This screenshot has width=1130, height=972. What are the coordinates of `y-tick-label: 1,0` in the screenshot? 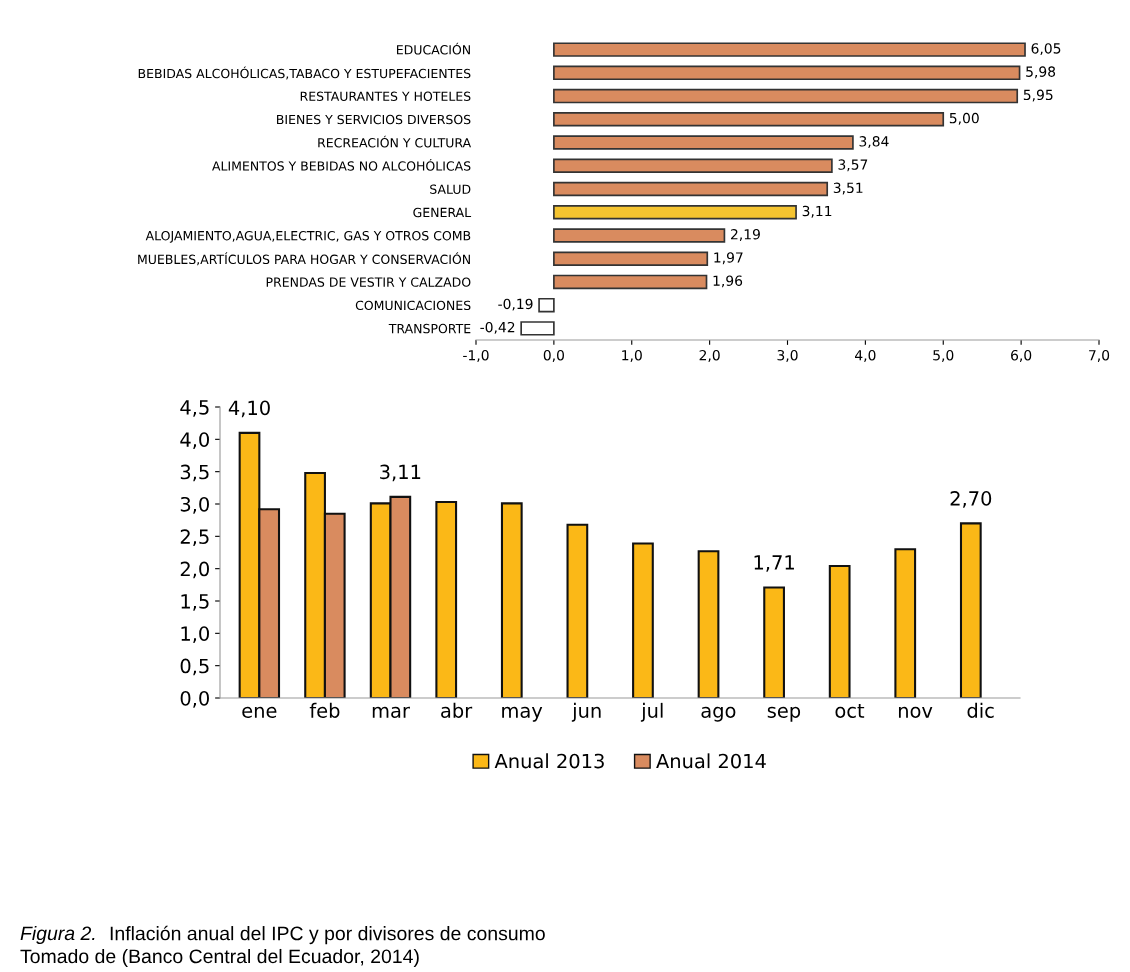 It's located at (195, 634).